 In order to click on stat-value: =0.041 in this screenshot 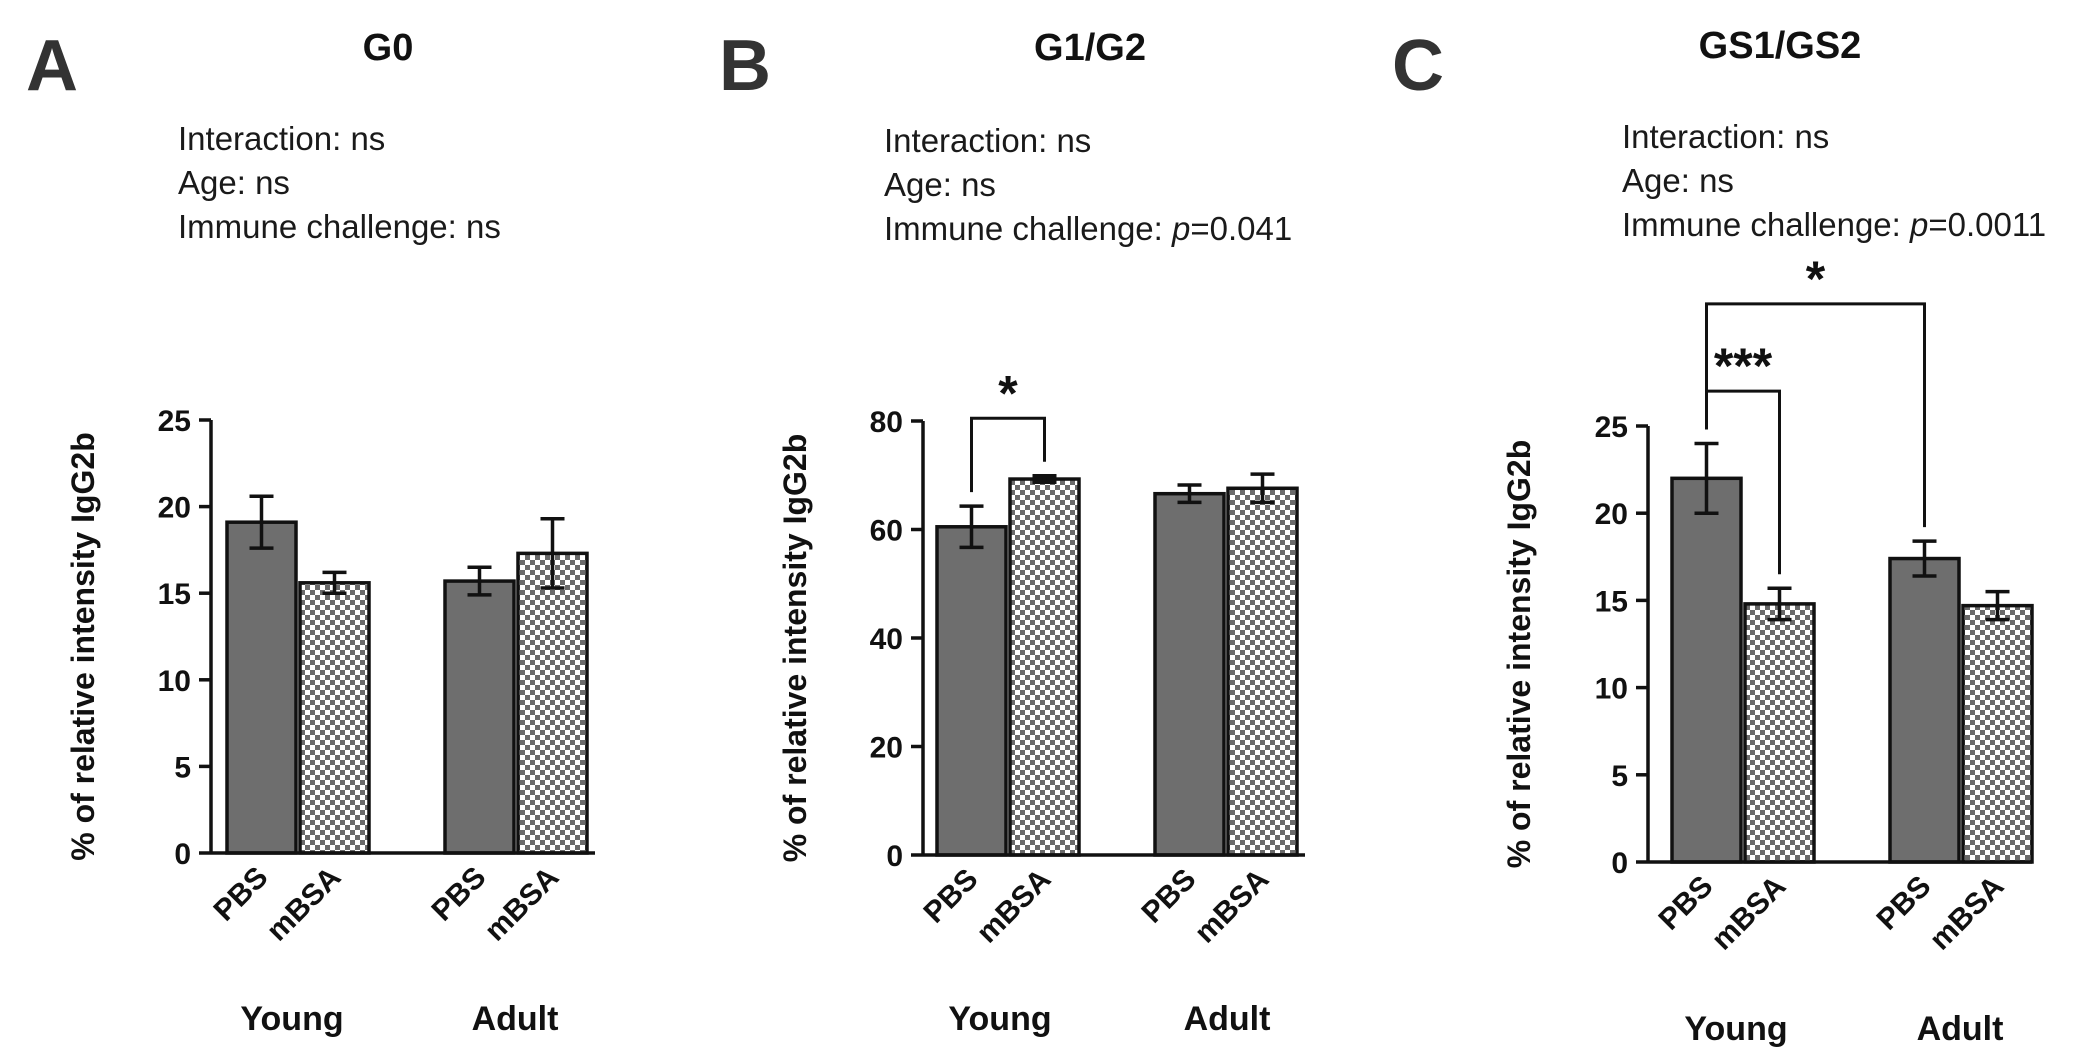, I will do `click(1241, 228)`.